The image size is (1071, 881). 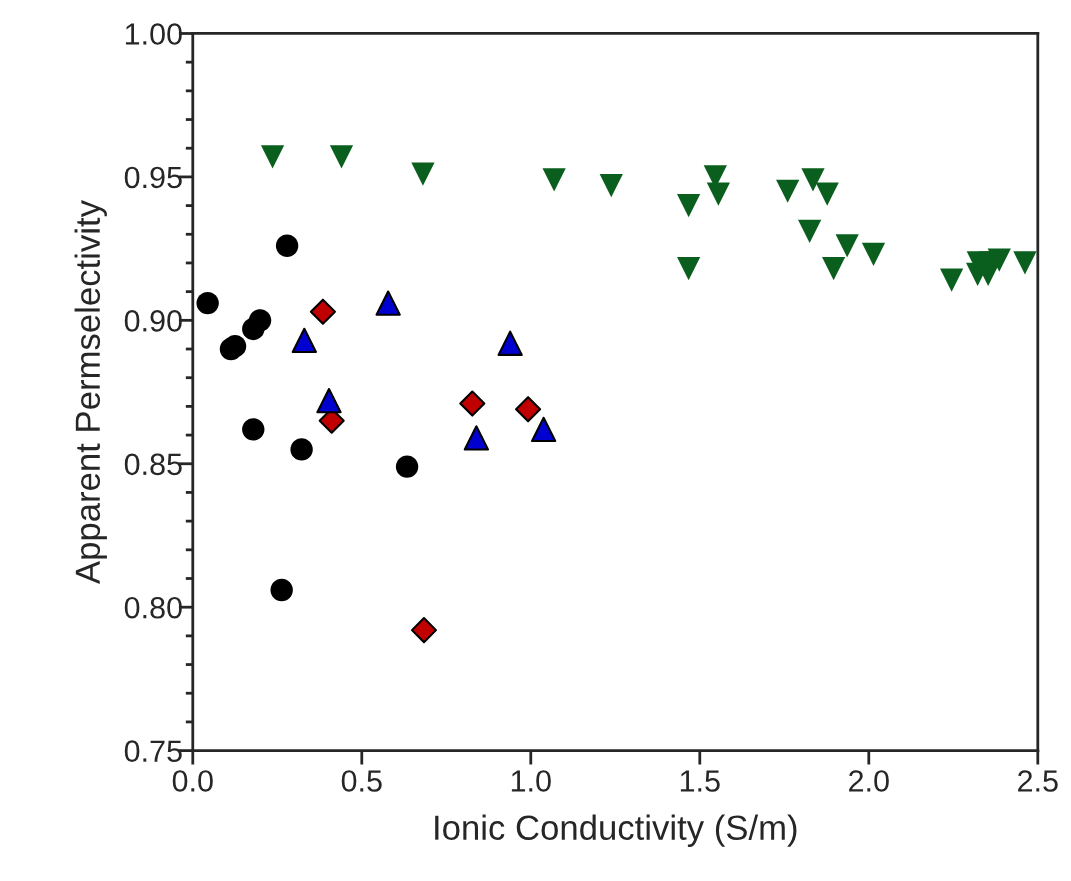 What do you see at coordinates (700, 781) in the screenshot?
I see `x-tick-label: 1.5` at bounding box center [700, 781].